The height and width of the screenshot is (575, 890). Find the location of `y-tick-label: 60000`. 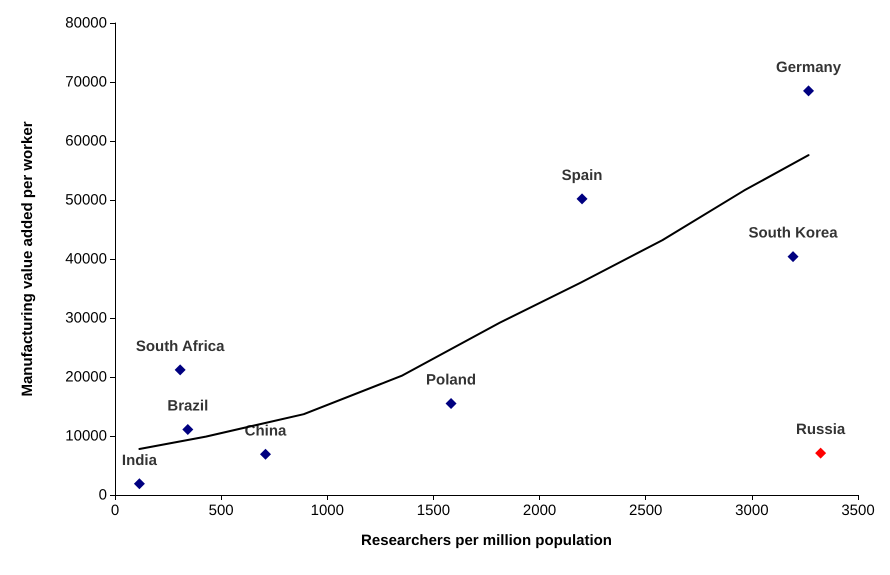

y-tick-label: 60000 is located at coordinates (86, 141).